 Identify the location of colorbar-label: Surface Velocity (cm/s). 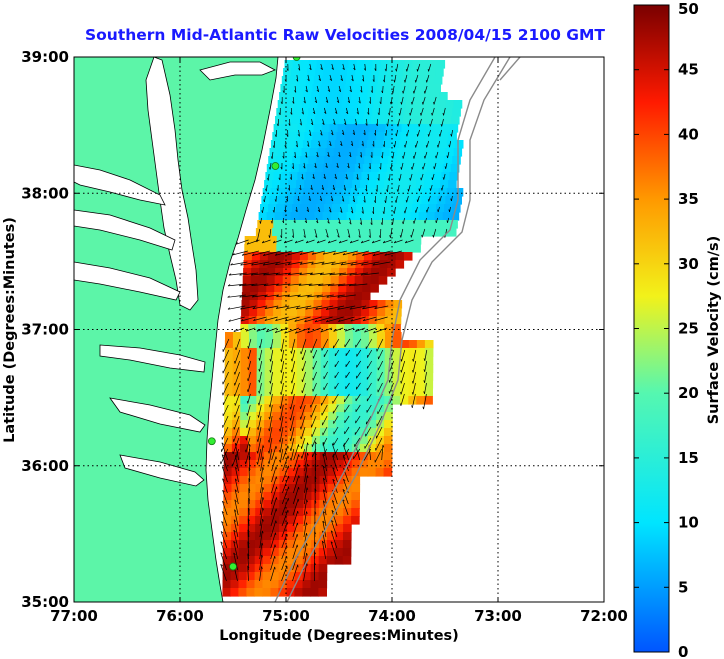
(714, 330).